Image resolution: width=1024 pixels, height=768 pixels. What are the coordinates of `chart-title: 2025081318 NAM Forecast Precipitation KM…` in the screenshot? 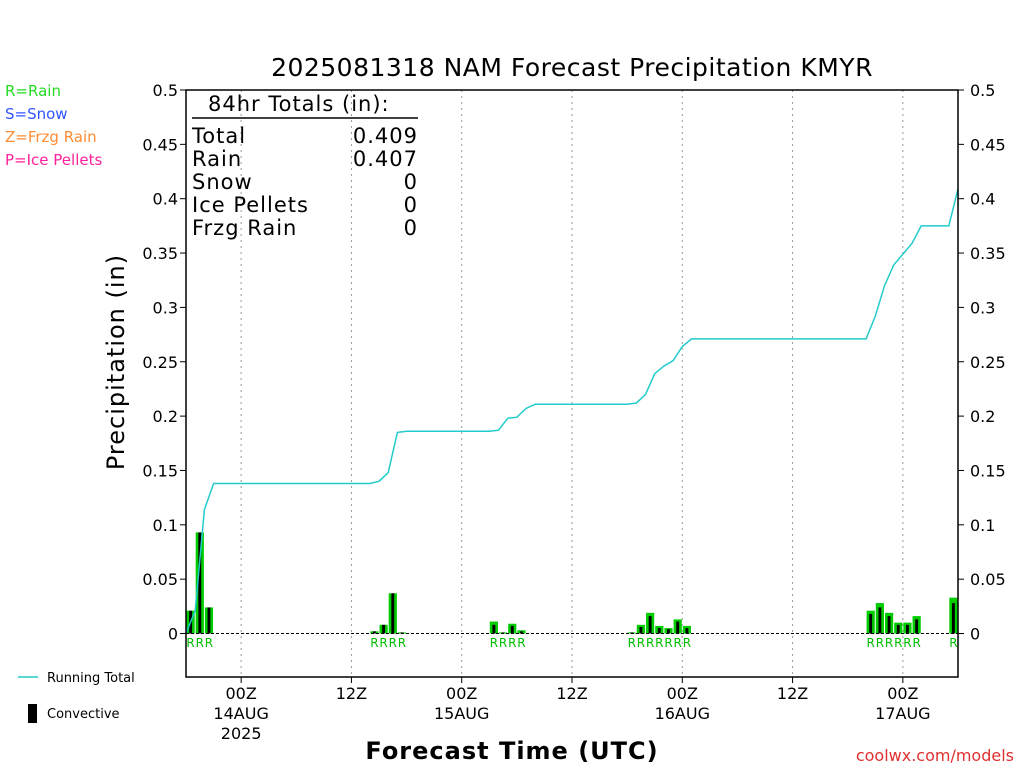 It's located at (572, 67).